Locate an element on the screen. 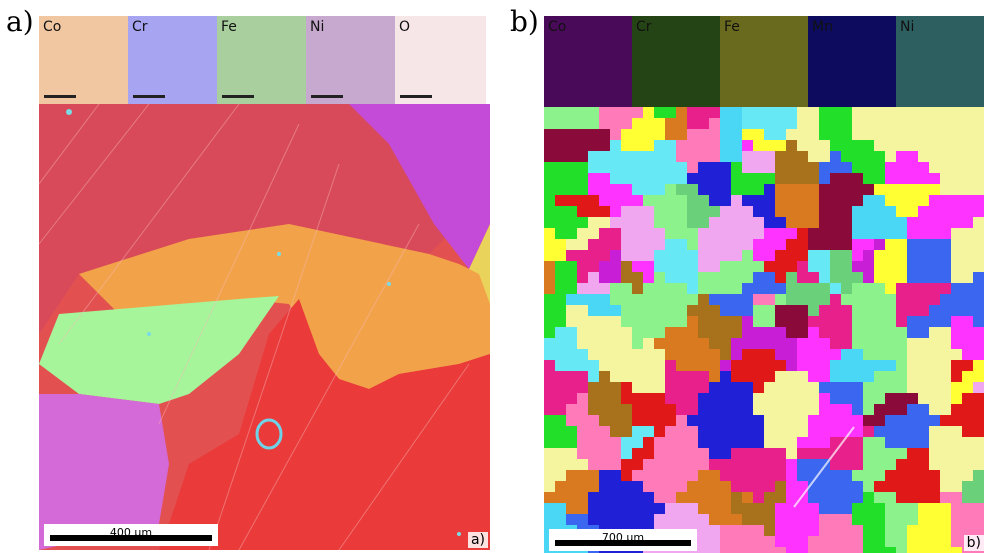  panel-a-corner-label: a) is located at coordinates (477, 540).